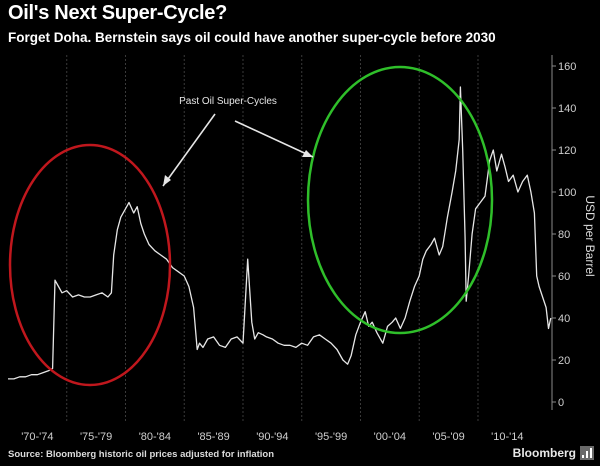 Image resolution: width=600 pixels, height=466 pixels. I want to click on y-tick-label: 20, so click(564, 361).